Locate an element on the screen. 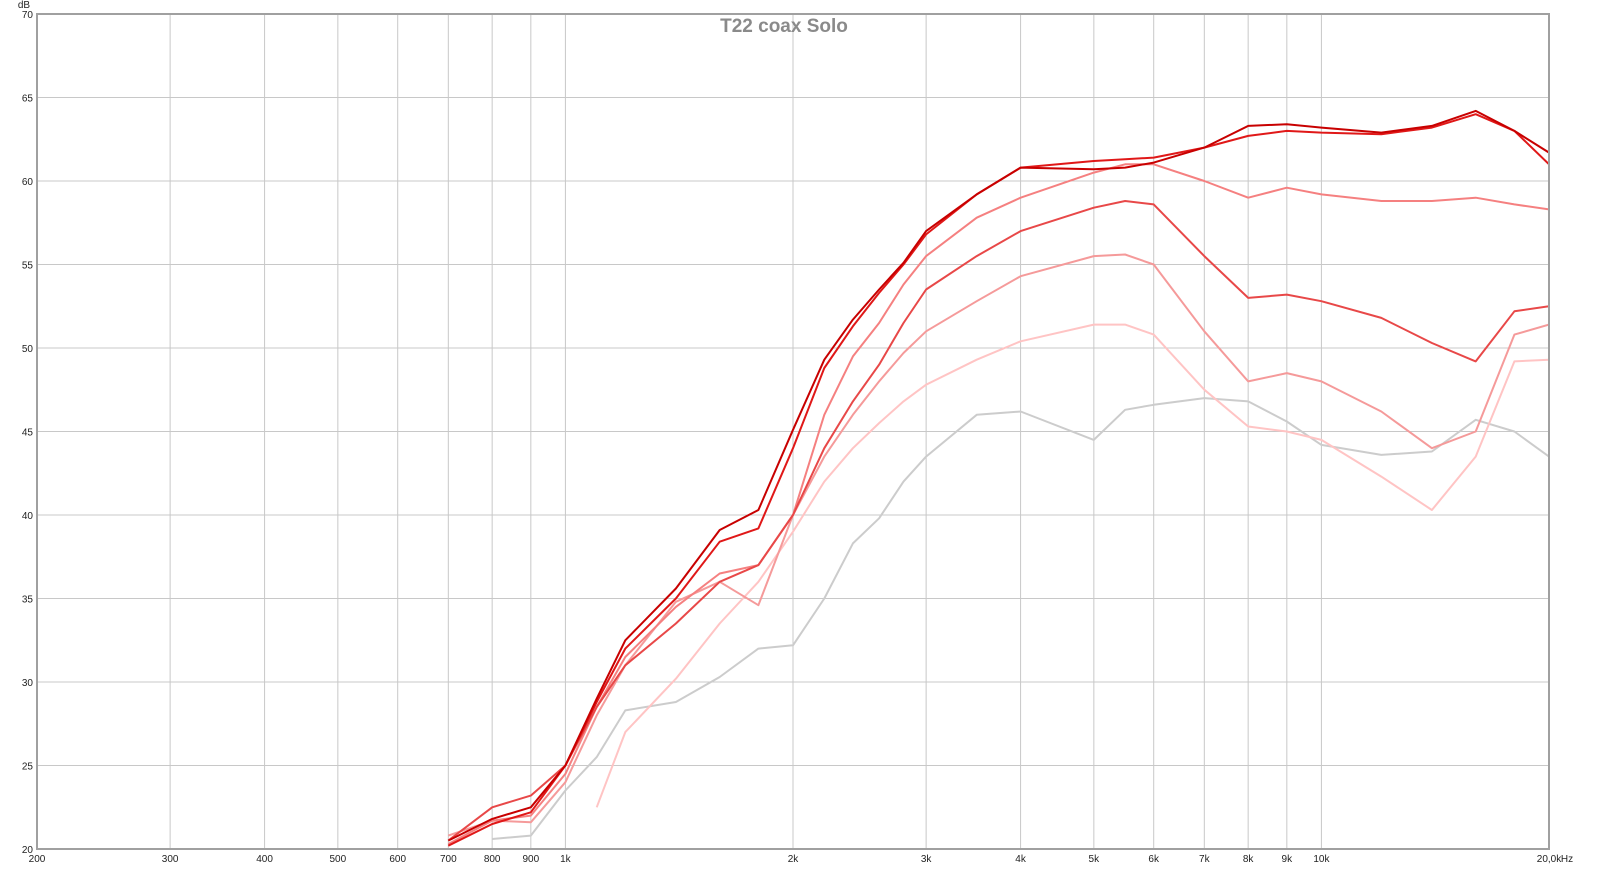  x-tick-label: 5k is located at coordinates (1095, 859).